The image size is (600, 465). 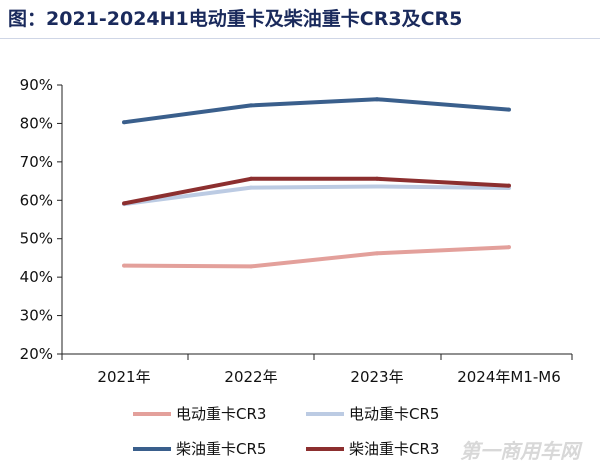 What do you see at coordinates (36, 354) in the screenshot?
I see `y-tick-label: 20%` at bounding box center [36, 354].